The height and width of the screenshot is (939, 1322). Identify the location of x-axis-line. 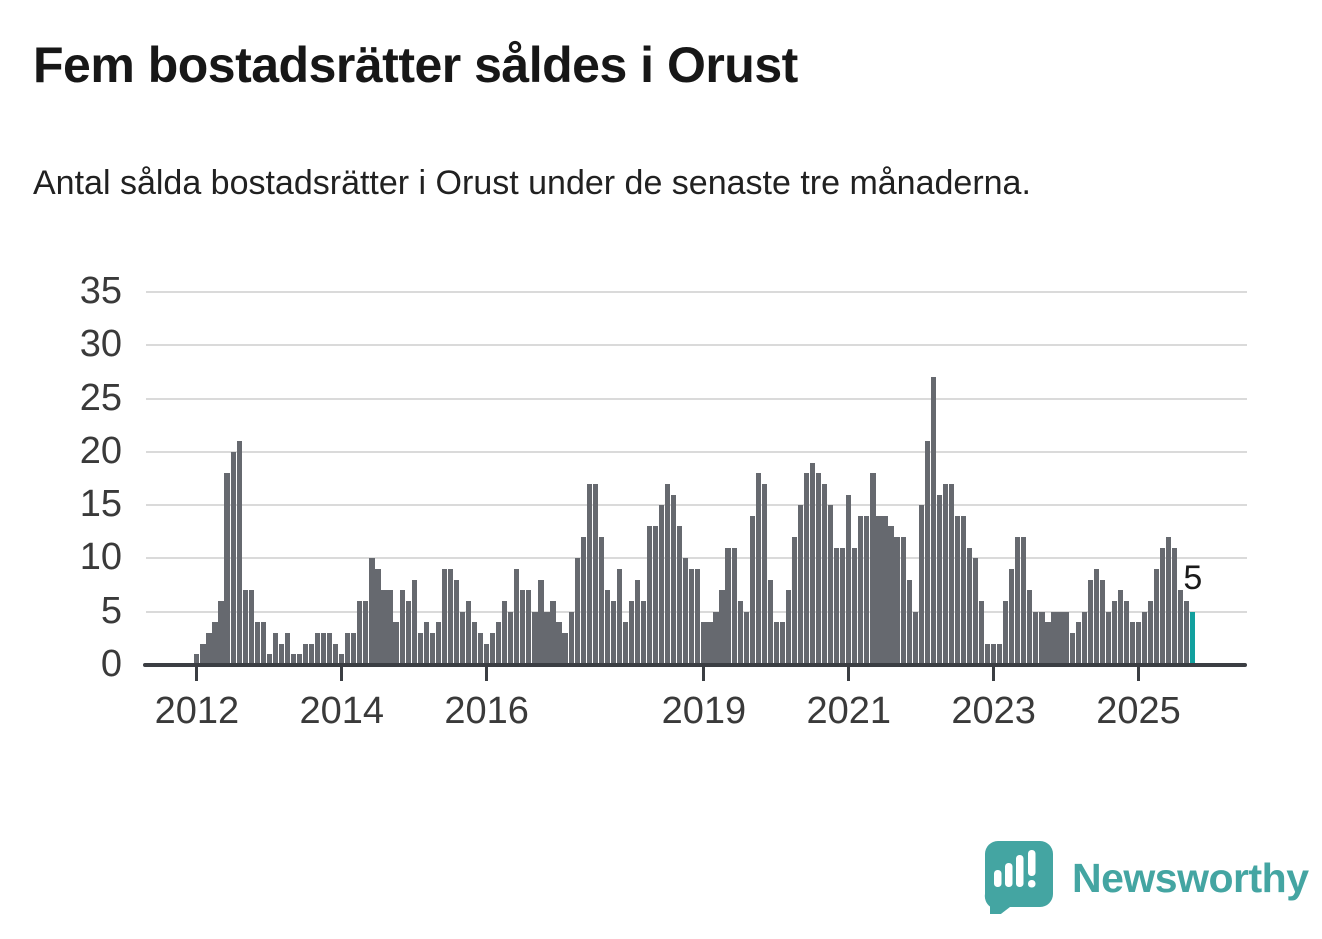
(695, 665).